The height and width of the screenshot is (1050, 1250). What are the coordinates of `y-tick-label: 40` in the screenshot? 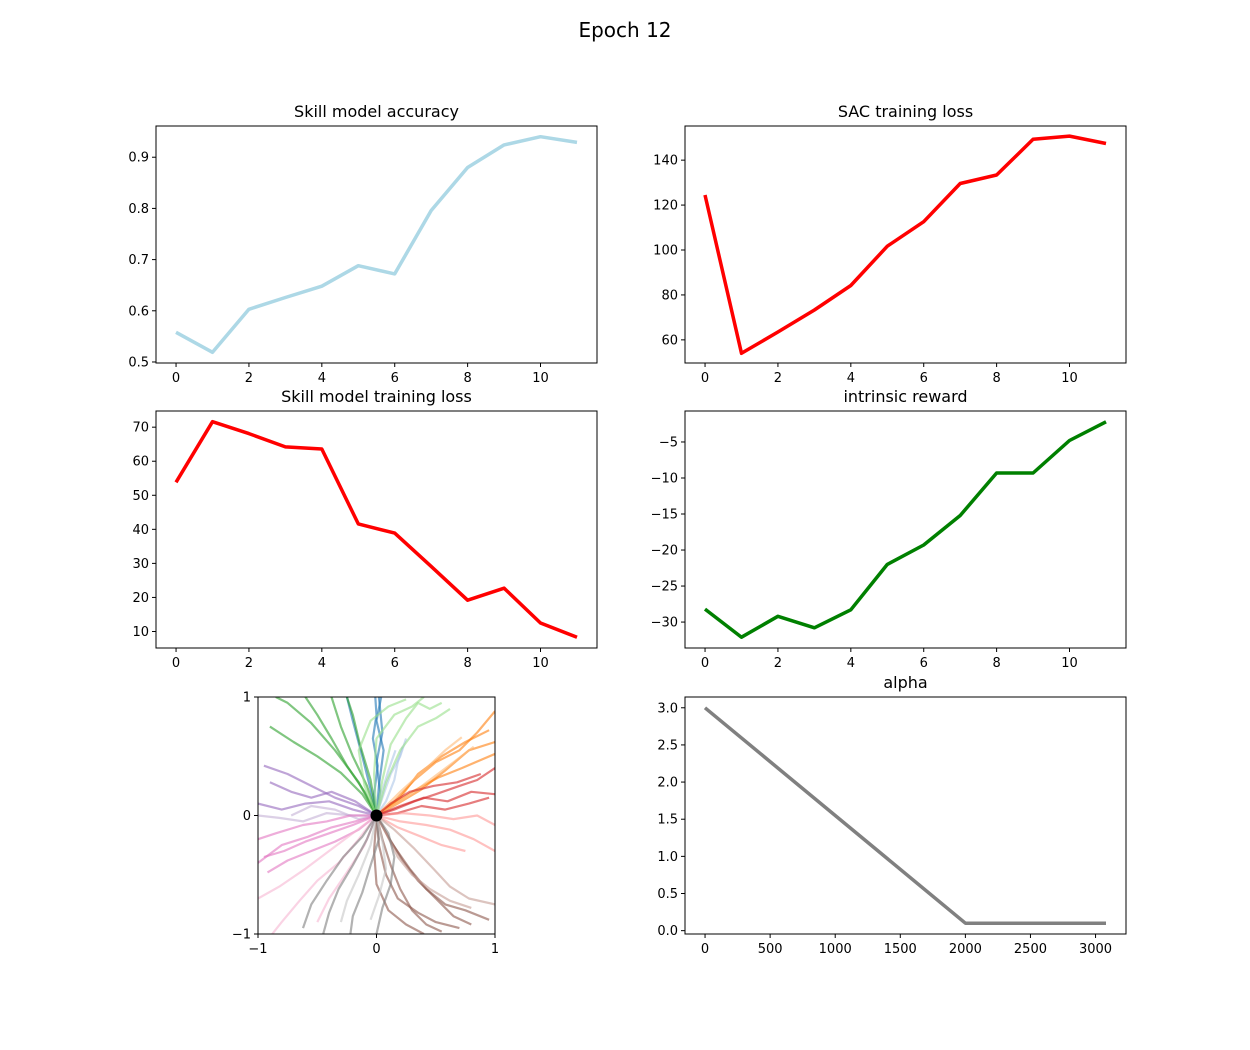 It's located at (140, 530).